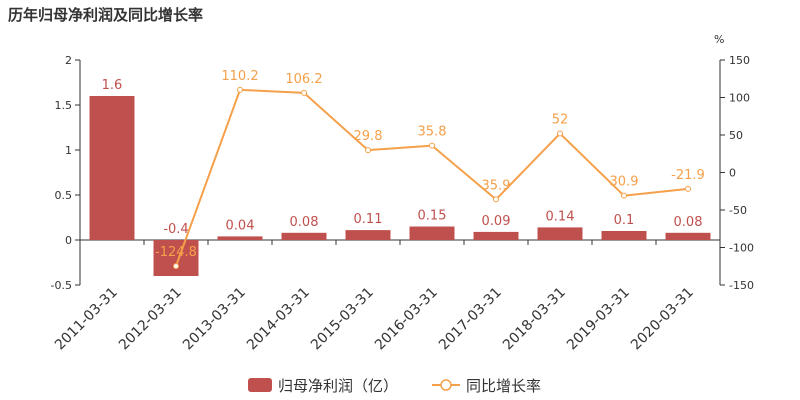  I want to click on y-right-tick-label: 100, so click(739, 98).